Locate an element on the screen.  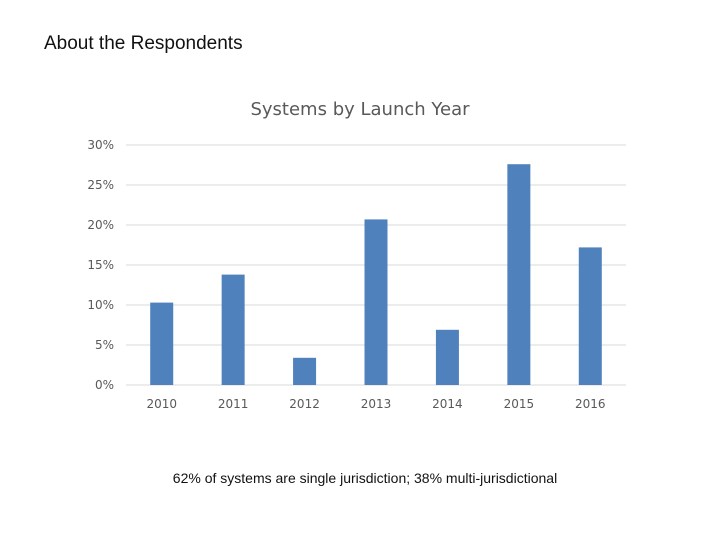
y-axis: 0% 5% 10% 15% 20% 25% 30% is located at coordinates (100, 265).